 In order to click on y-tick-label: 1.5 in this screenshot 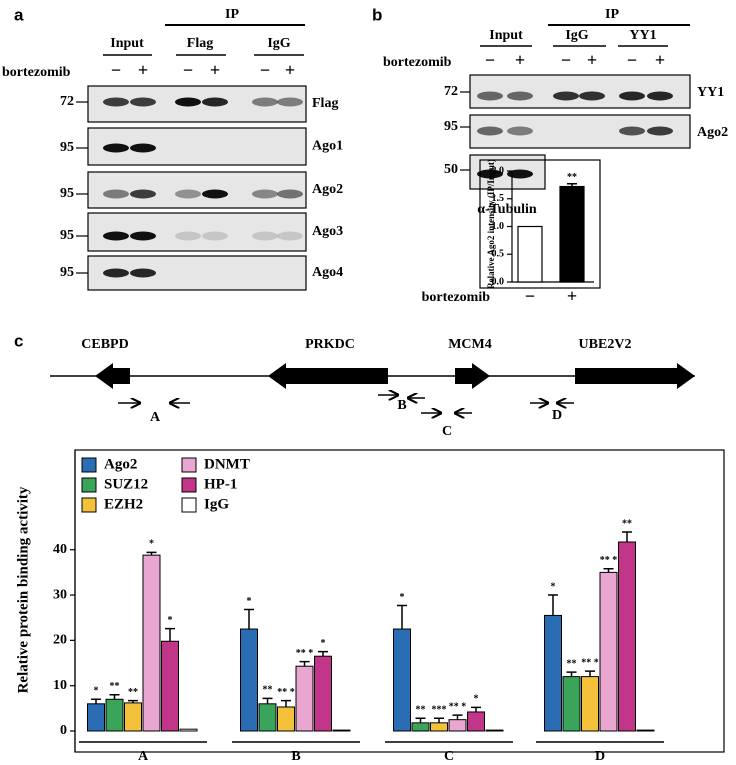, I will do `click(498, 198)`.